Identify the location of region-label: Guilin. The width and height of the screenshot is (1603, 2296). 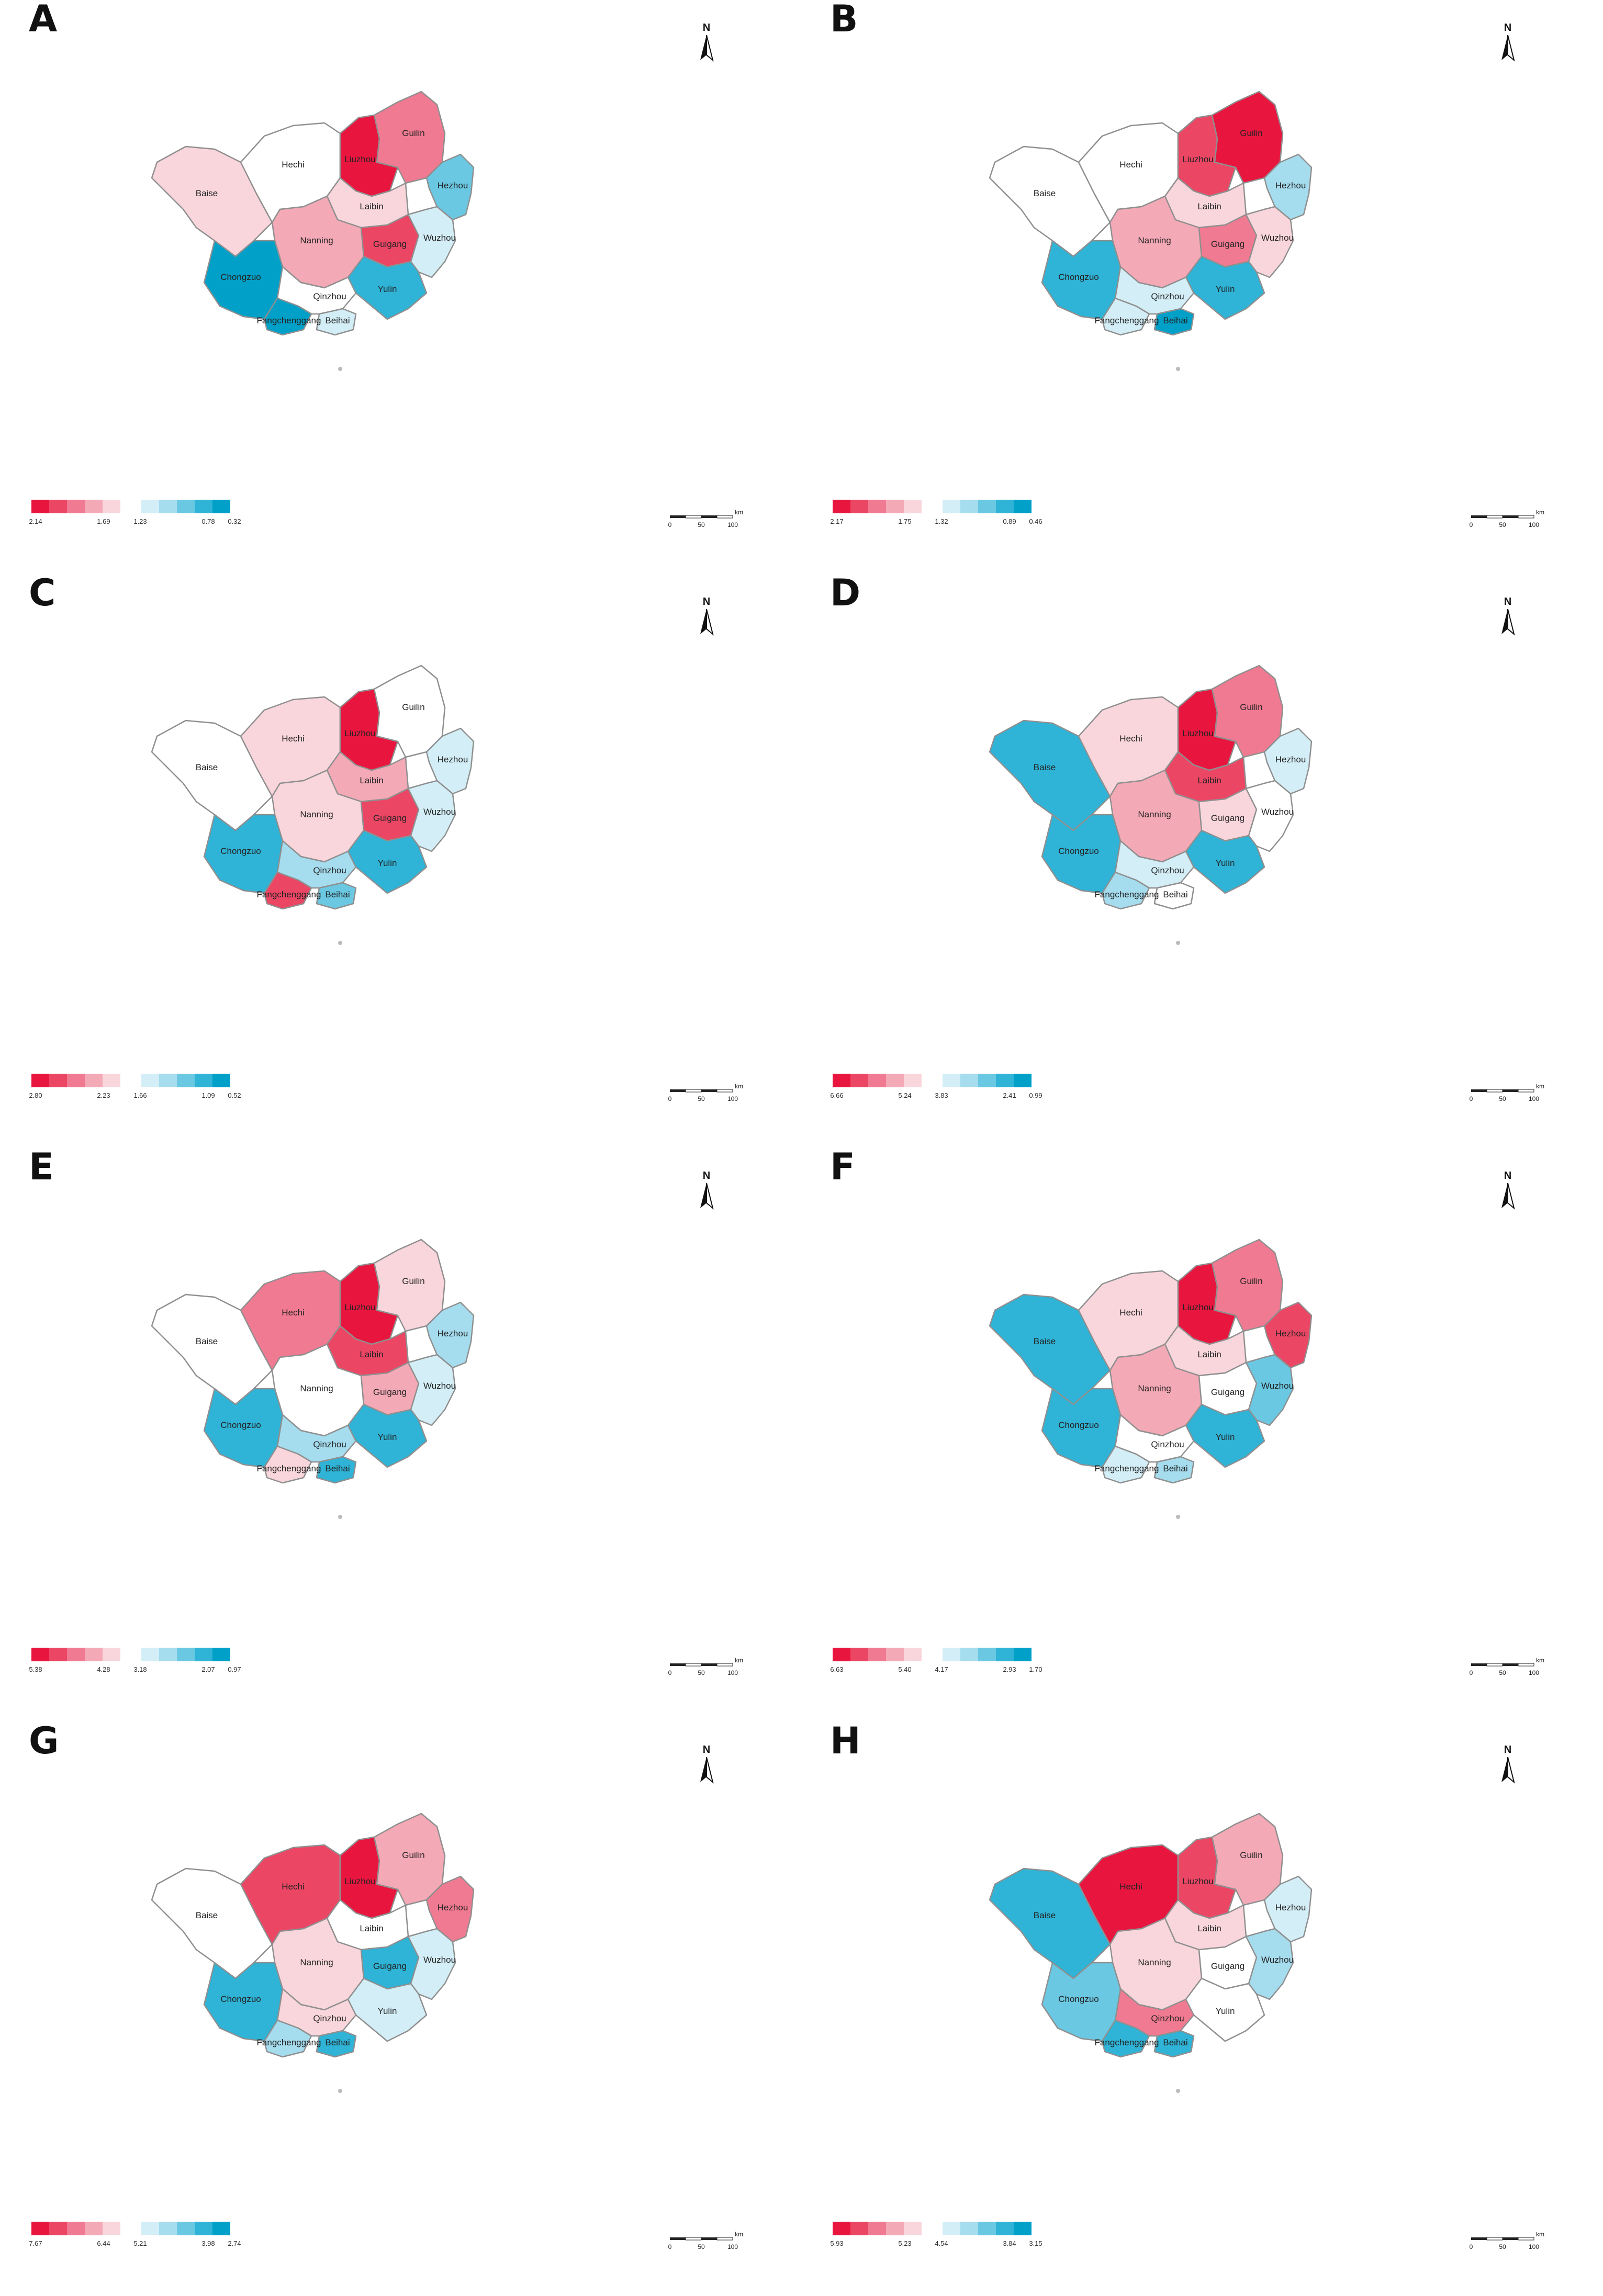
(1251, 1281).